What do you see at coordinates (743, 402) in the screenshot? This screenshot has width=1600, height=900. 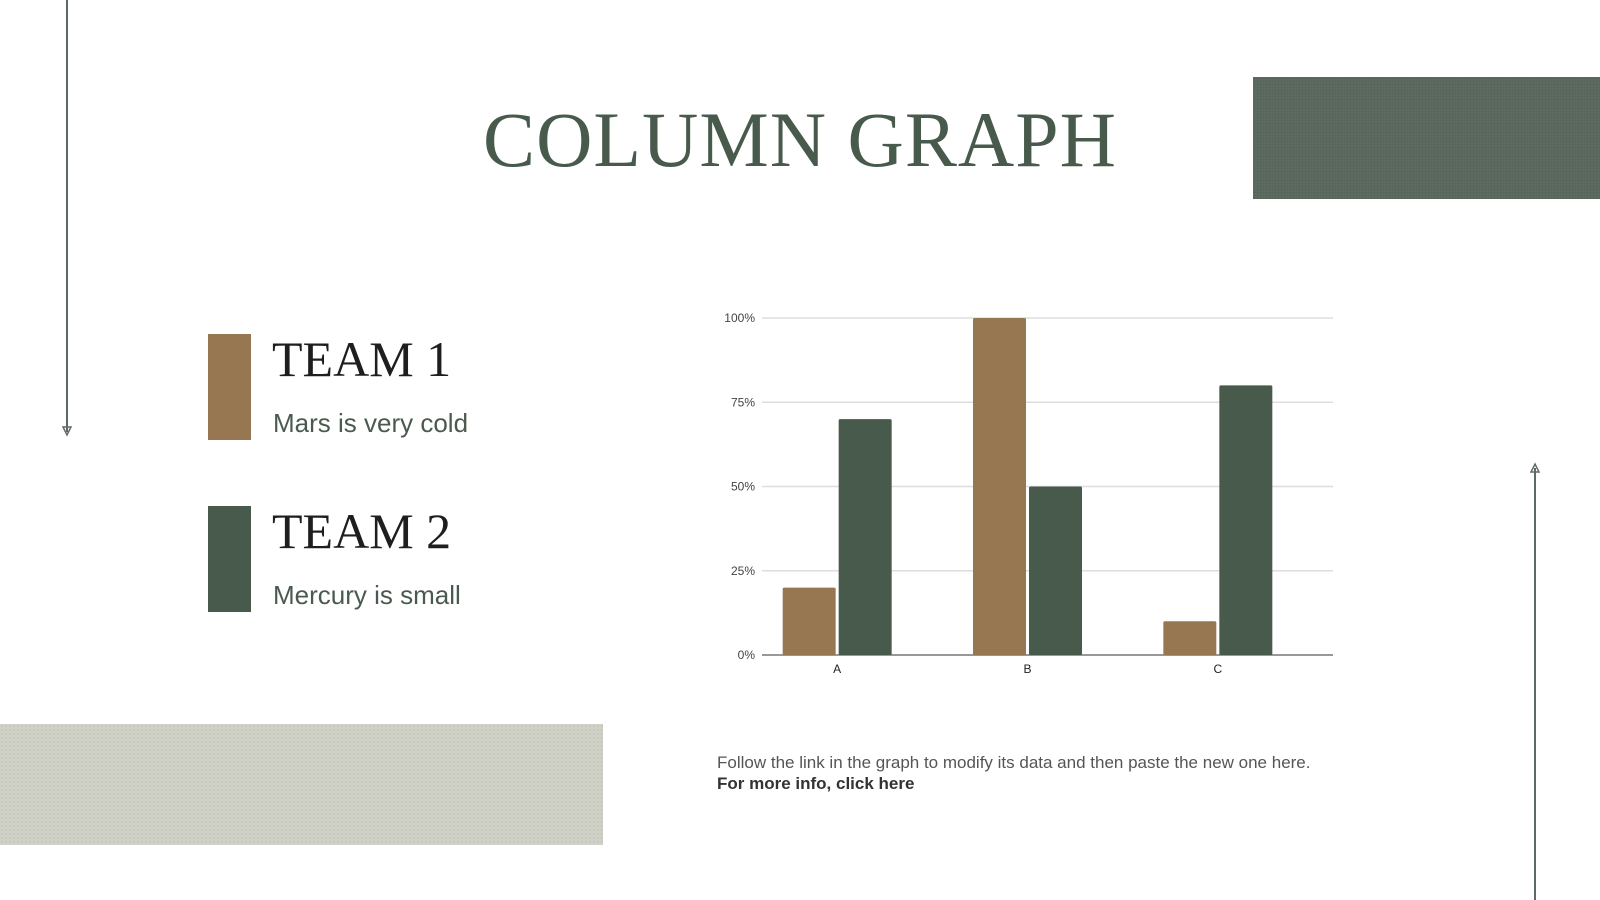 I see `y-tick-label: 75%` at bounding box center [743, 402].